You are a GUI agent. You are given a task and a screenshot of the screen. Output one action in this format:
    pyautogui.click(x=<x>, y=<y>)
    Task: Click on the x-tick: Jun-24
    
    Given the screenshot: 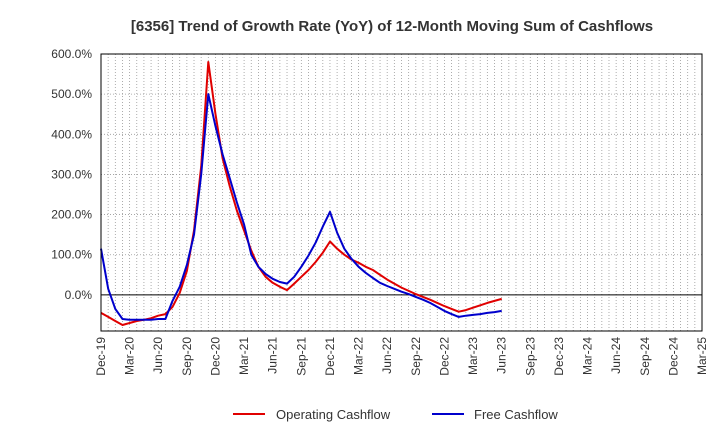 What is the action you would take?
    pyautogui.click(x=616, y=355)
    